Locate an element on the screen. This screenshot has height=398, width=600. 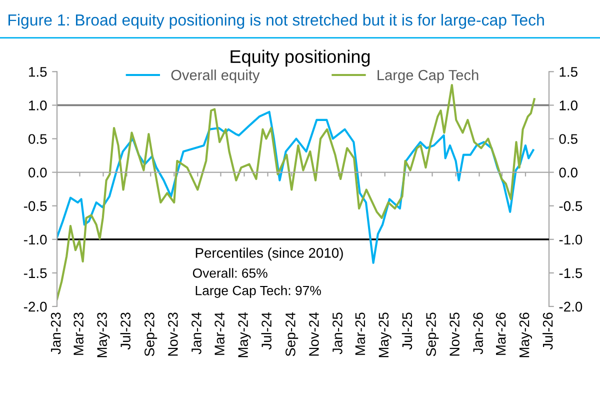
x-tick-label: May-26 is located at coordinates (525, 335).